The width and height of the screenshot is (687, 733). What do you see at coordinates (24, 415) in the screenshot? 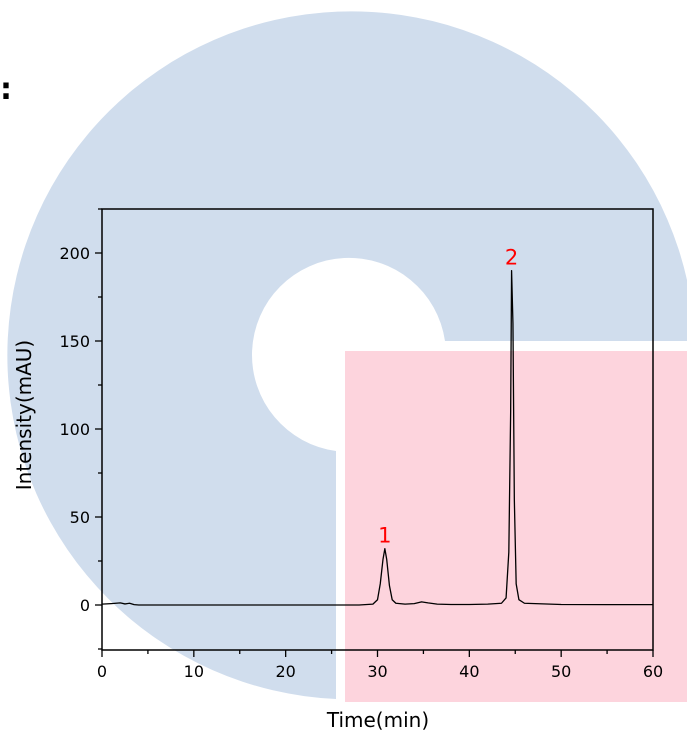
I see `y-axis-title: Intensity(mAU)` at bounding box center [24, 415].